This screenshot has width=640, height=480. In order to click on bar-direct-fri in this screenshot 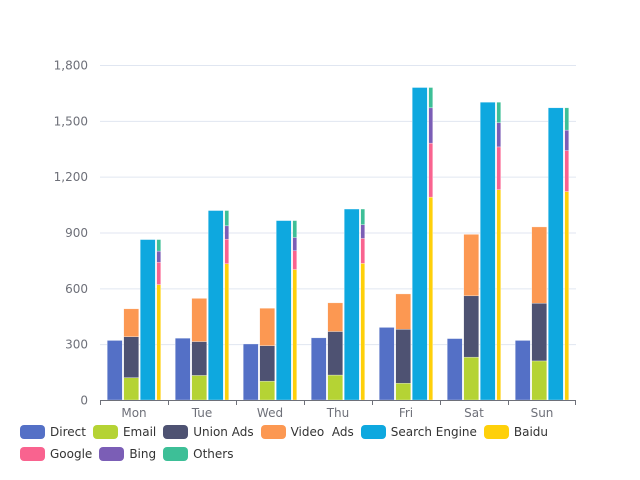, I will do `click(387, 364)`.